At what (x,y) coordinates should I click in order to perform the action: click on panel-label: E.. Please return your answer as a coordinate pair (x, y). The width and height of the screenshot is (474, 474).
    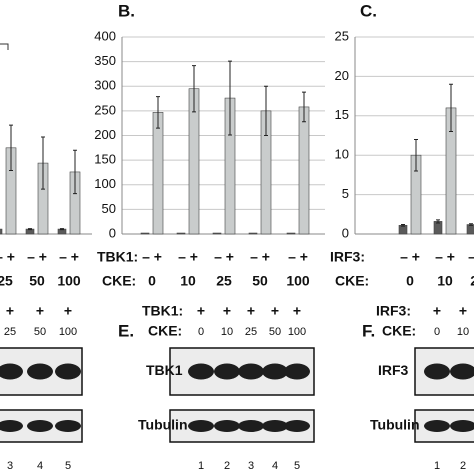
    Looking at the image, I should click on (126, 330).